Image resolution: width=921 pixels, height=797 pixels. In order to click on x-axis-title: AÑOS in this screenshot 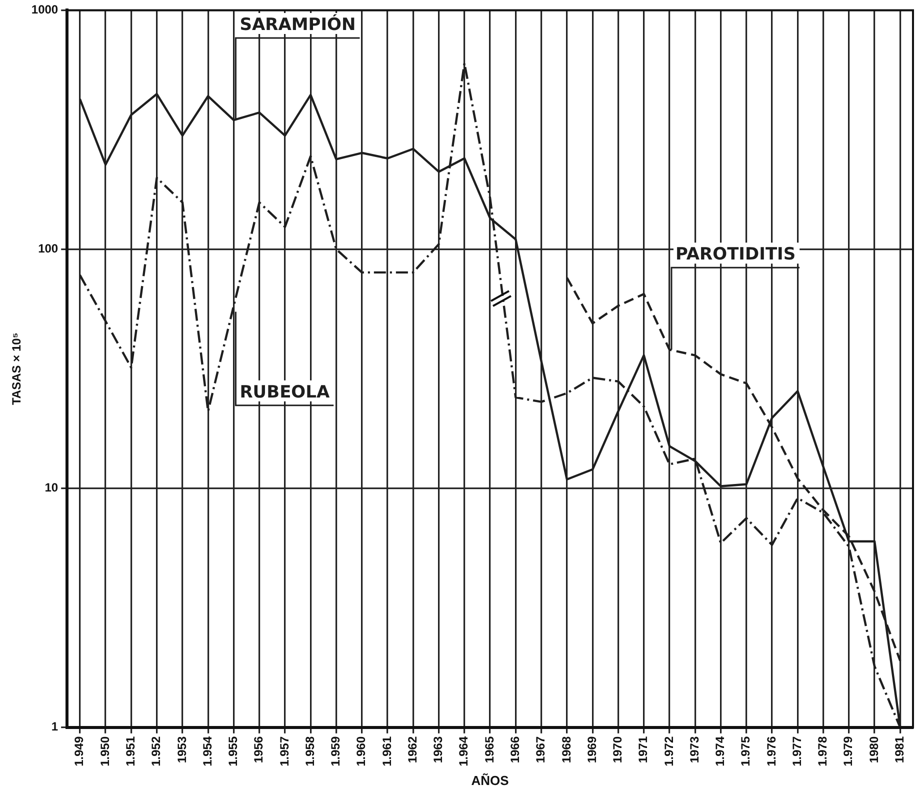, I will do `click(490, 780)`.